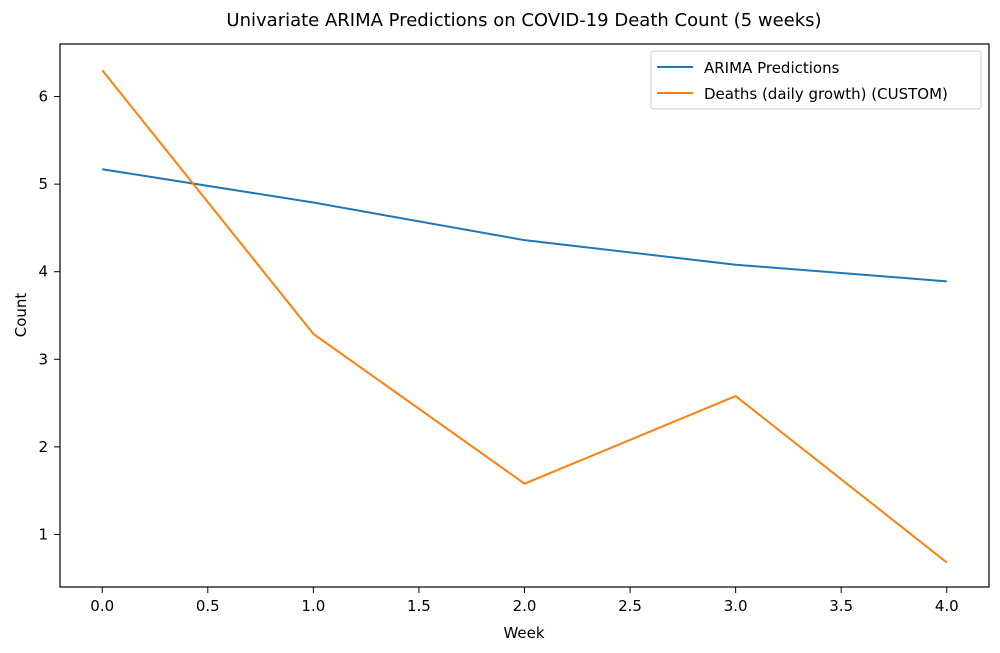  What do you see at coordinates (43, 359) in the screenshot?
I see `y-tick-label: 3` at bounding box center [43, 359].